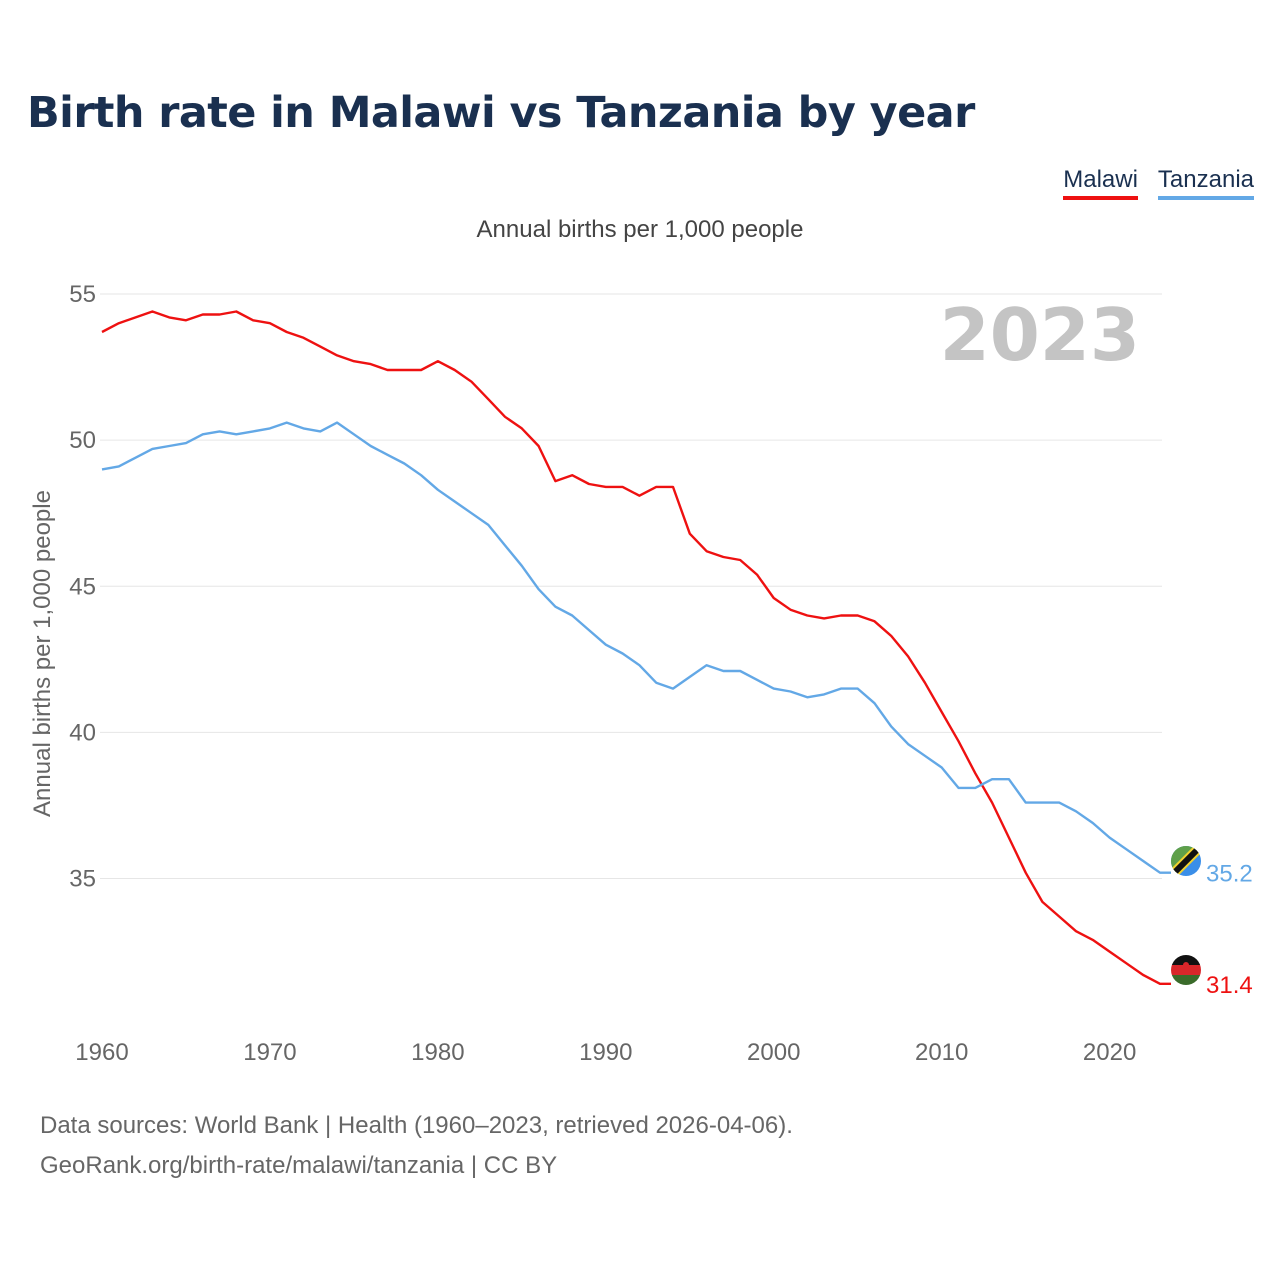 Image resolution: width=1280 pixels, height=1280 pixels. What do you see at coordinates (82, 732) in the screenshot?
I see `y-tick-label: 40` at bounding box center [82, 732].